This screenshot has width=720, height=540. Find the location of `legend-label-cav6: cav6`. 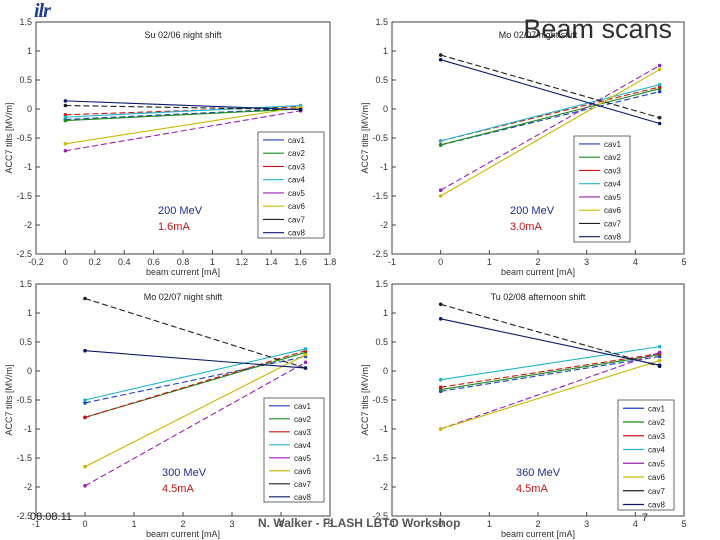

legend-label-cav6: cav6 is located at coordinates (302, 471).